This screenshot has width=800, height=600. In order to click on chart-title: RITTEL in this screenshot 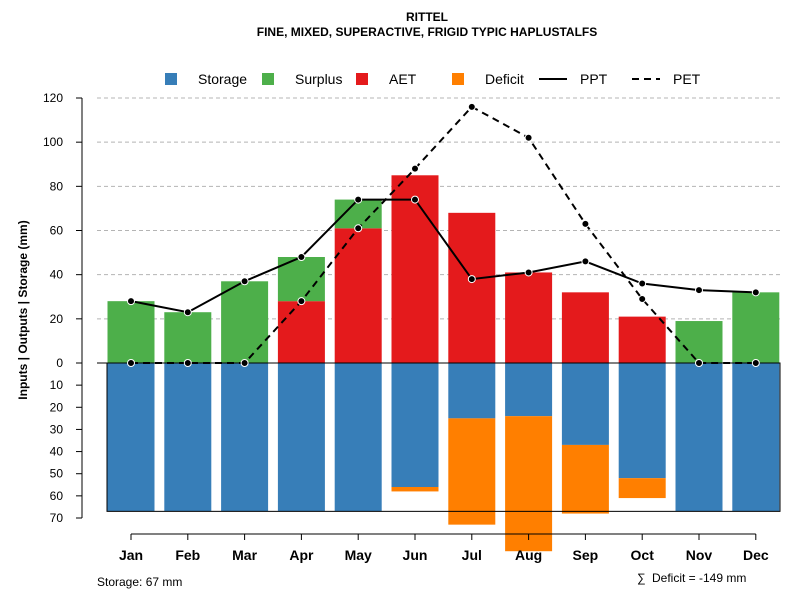, I will do `click(427, 17)`.